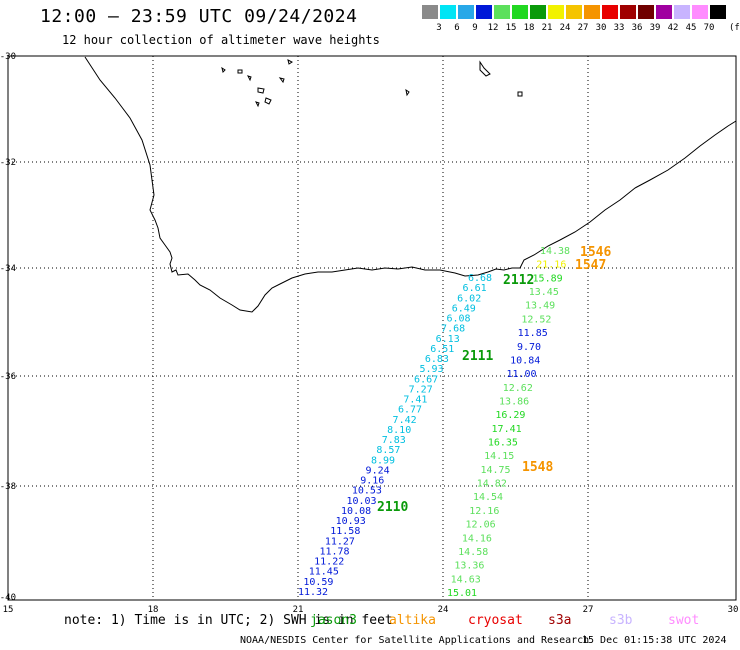  Describe the element at coordinates (492, 484) in the screenshot. I see `swh-reading: 14.82` at that location.